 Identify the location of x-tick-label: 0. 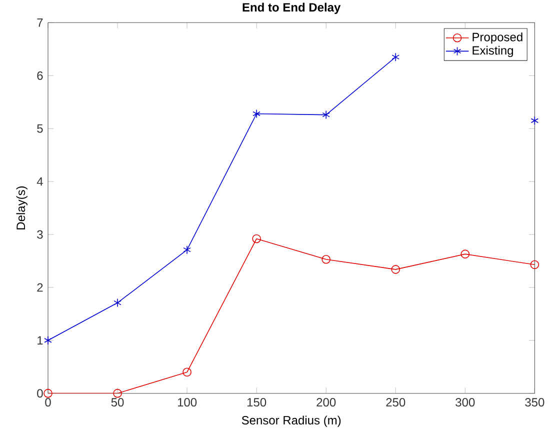
(48, 402).